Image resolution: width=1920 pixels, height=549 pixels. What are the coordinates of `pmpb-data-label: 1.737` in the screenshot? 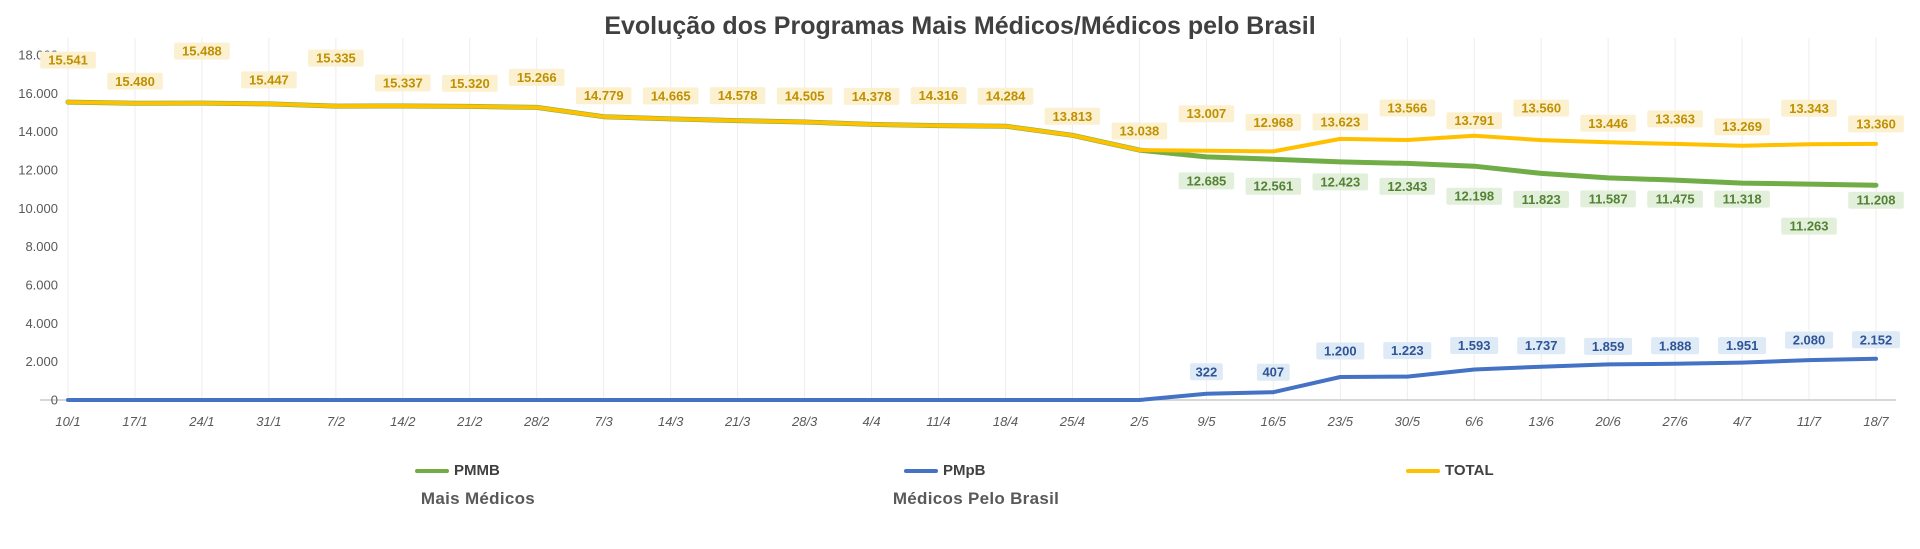 It's located at (1541, 345).